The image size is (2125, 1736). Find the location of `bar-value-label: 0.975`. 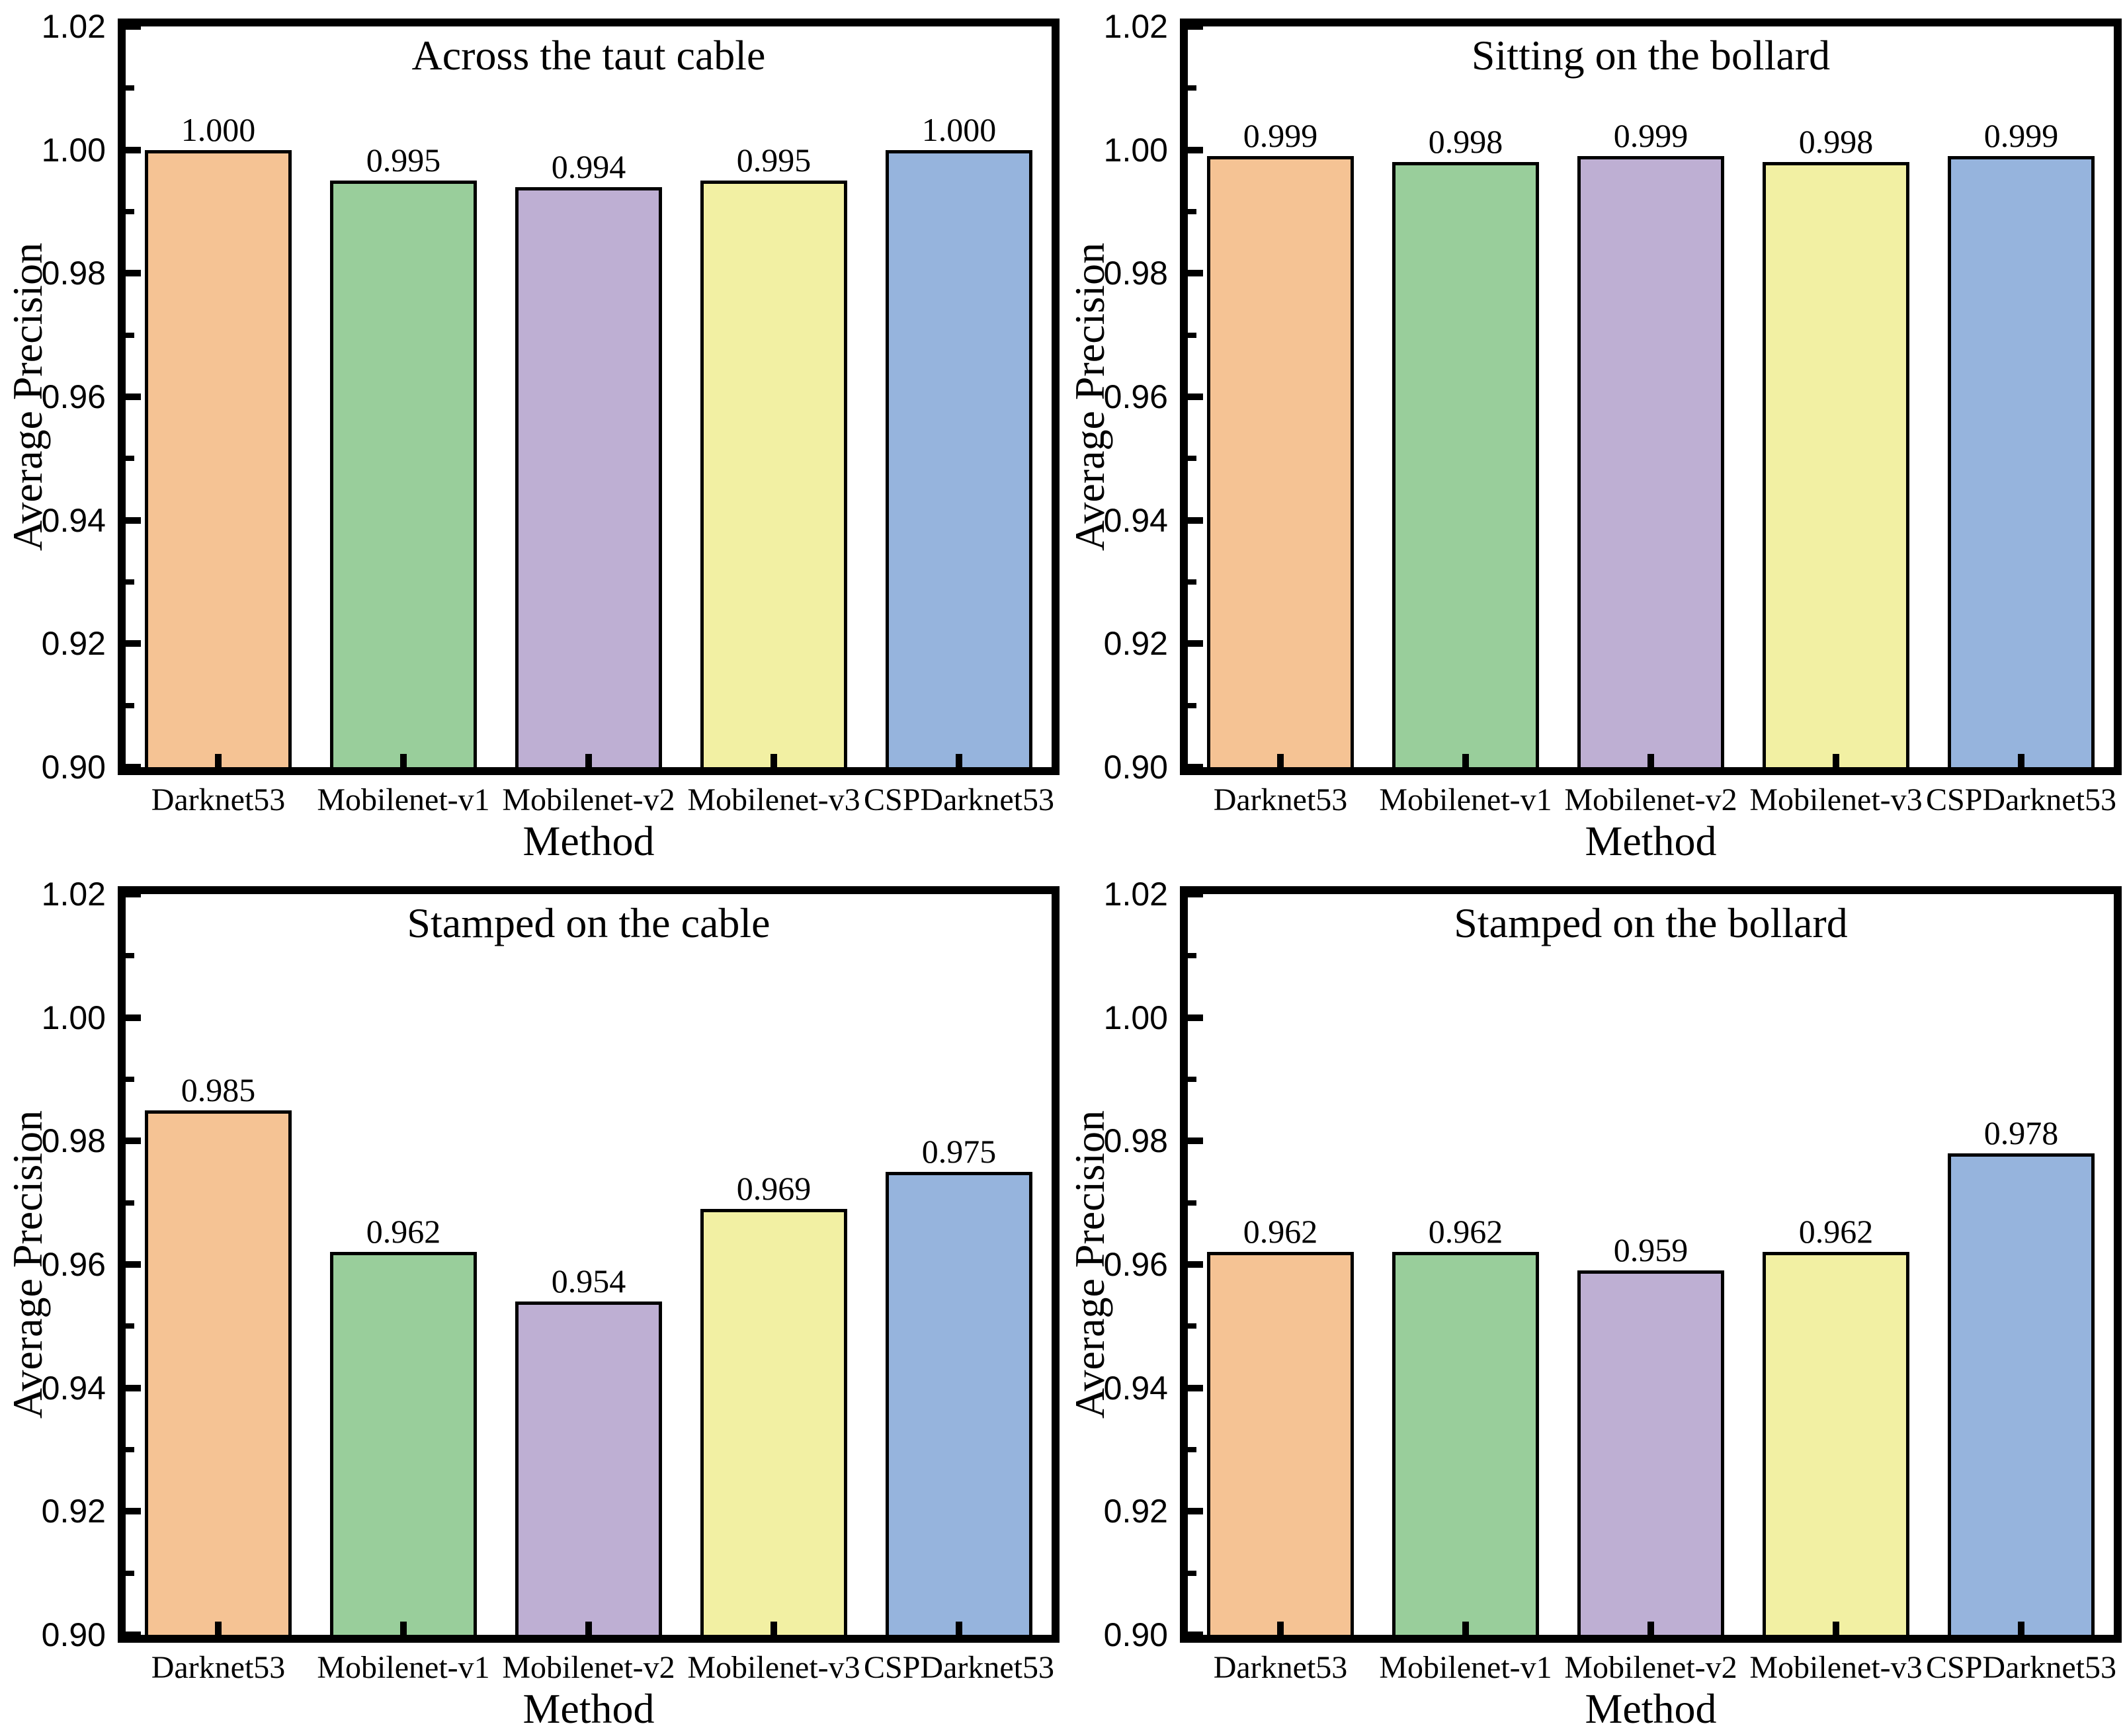

bar-value-label: 0.975 is located at coordinates (959, 1151).